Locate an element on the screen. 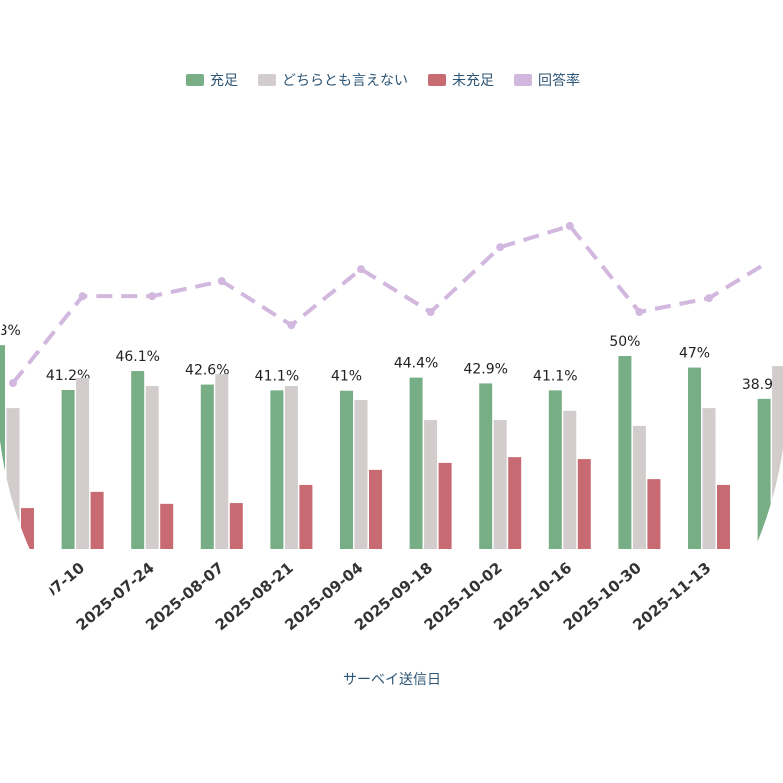  legend-label: 充足 is located at coordinates (224, 81).